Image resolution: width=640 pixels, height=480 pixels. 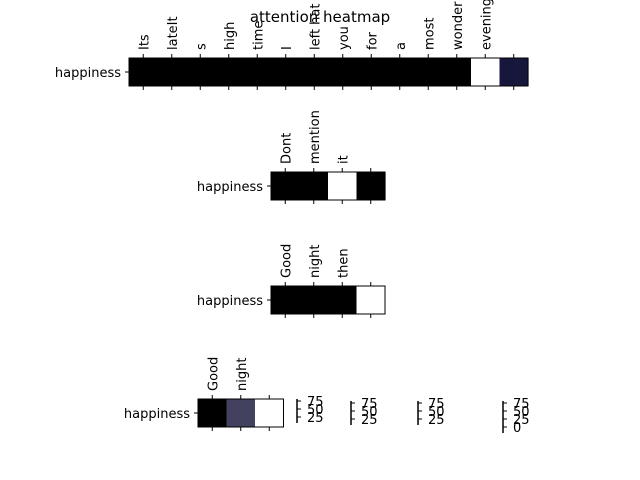 What do you see at coordinates (486, 25) in the screenshot?
I see `x-tick-label: evening` at bounding box center [486, 25].